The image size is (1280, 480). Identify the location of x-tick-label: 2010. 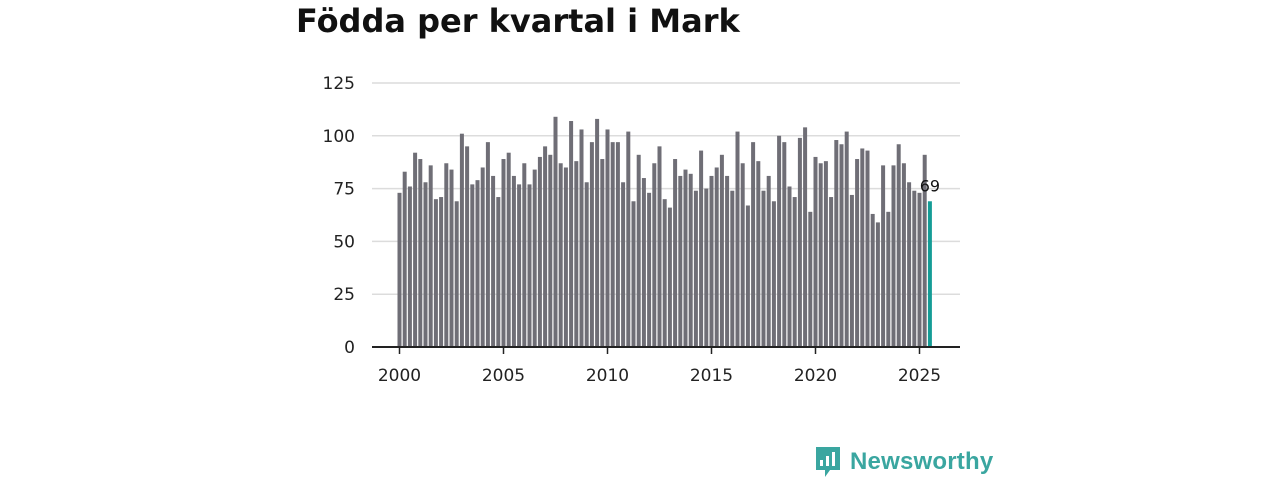
(607, 376).